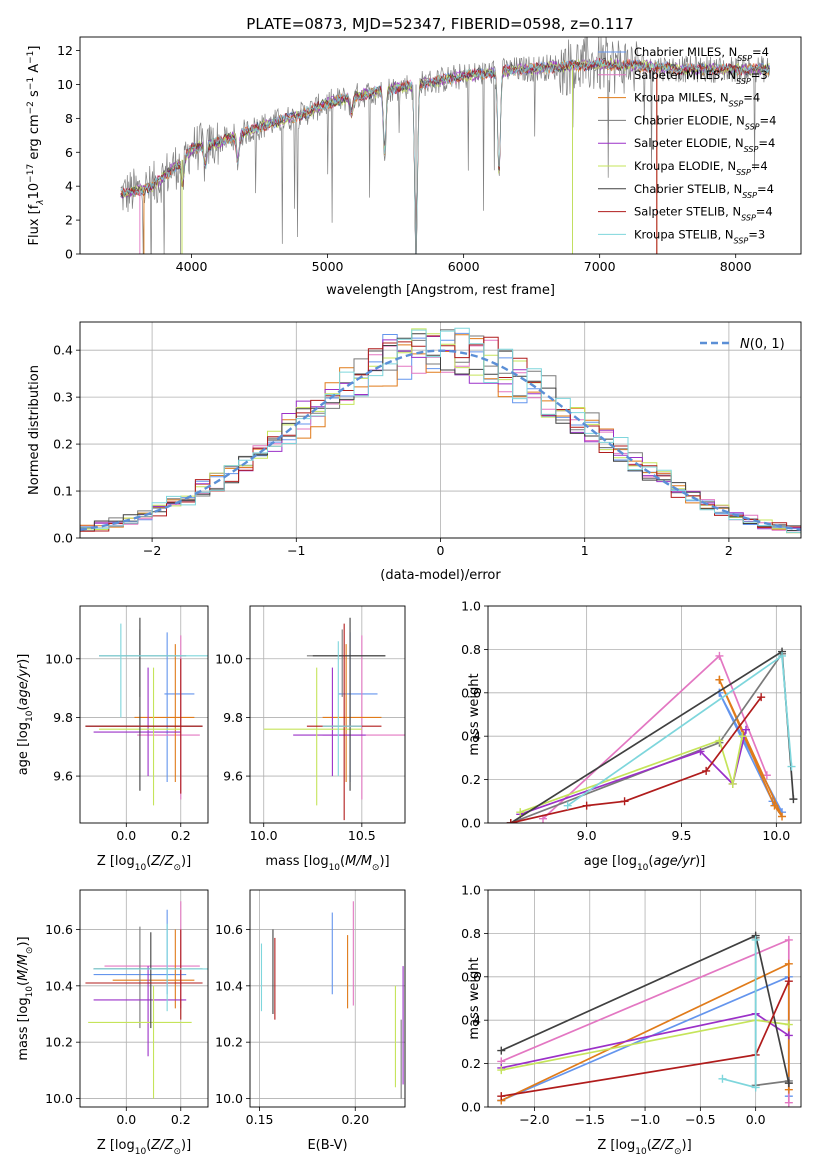 This screenshot has width=819, height=1170. Describe the element at coordinates (355, 1119) in the screenshot. I see `x-tick-label: 0.20` at that location.